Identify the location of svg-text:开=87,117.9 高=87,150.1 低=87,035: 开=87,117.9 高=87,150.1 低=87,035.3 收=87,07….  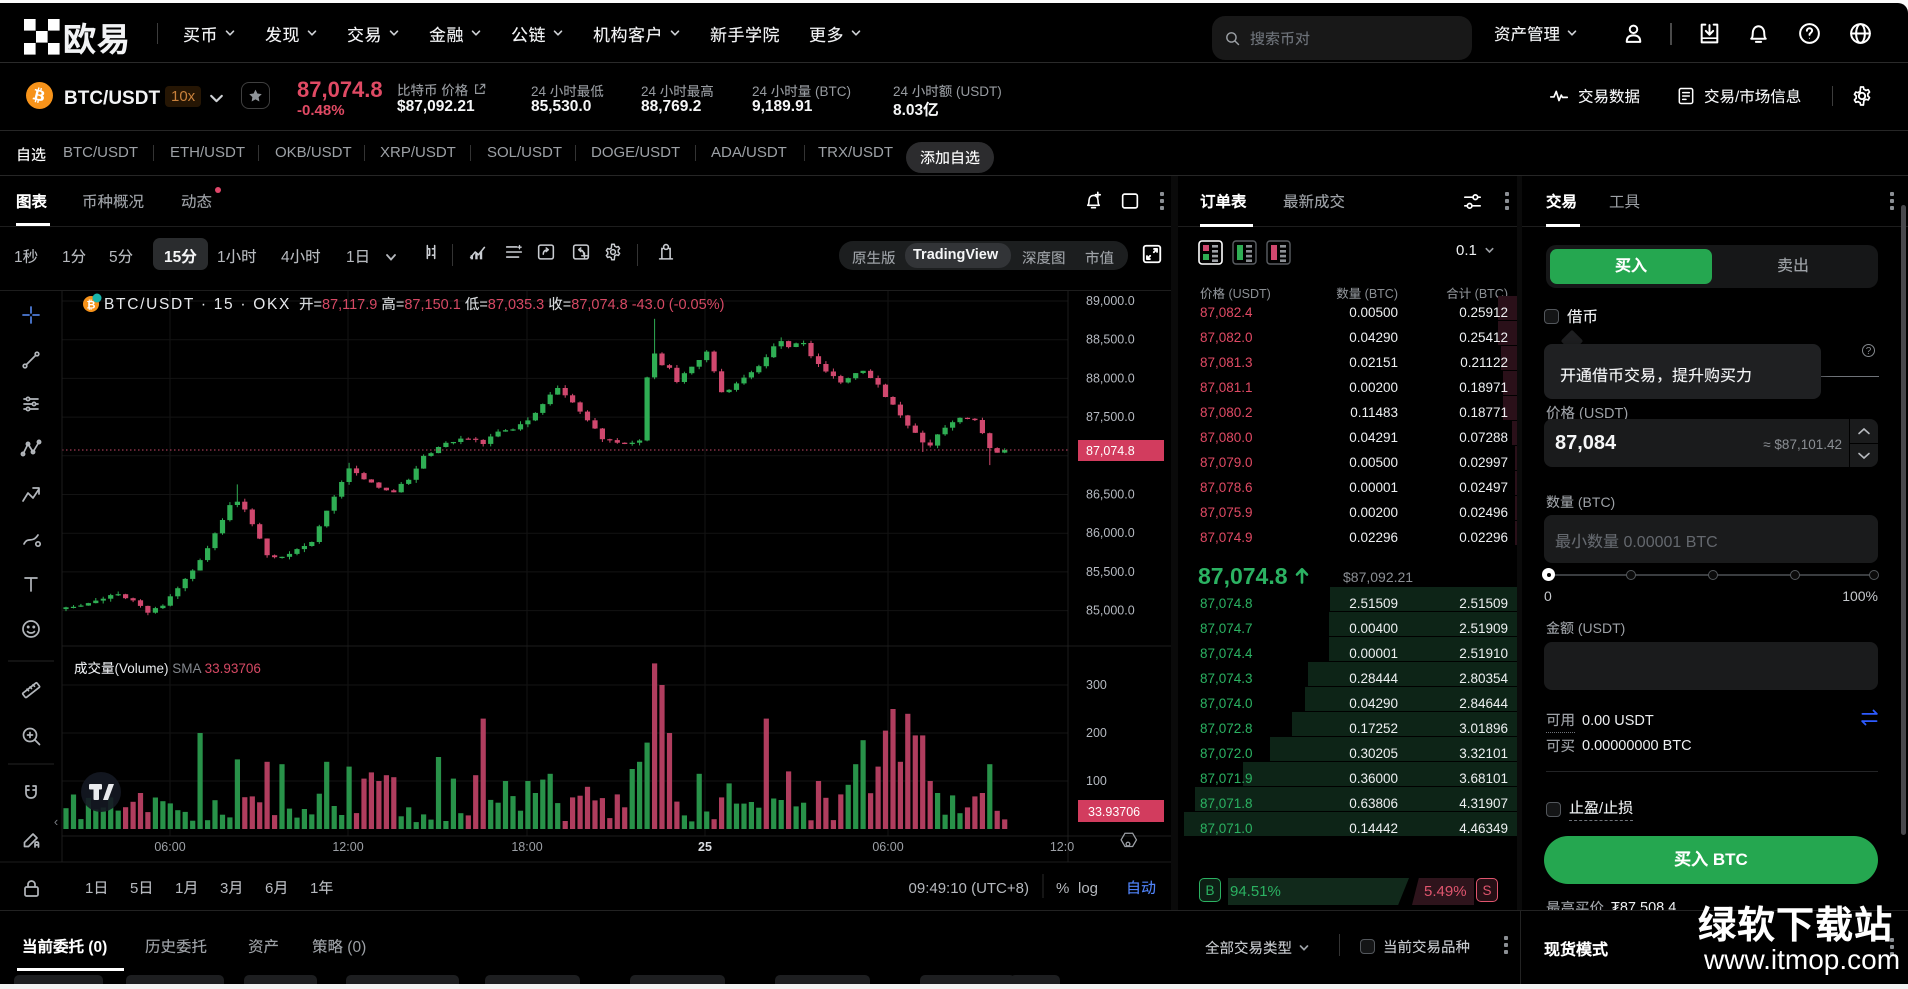
(511, 304).